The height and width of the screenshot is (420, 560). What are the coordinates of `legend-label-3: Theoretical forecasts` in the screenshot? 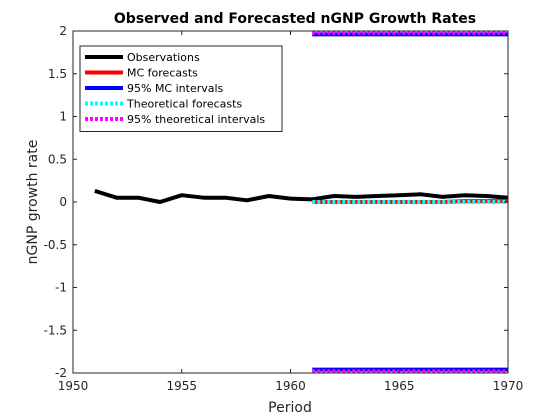 It's located at (184, 104).